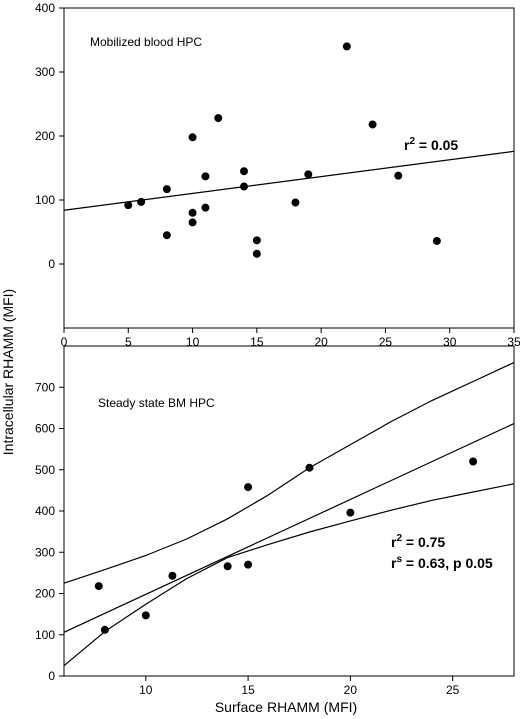  I want to click on bottom-y-axis: 0 100 200 300 400 500 600 700, so click(49, 531).